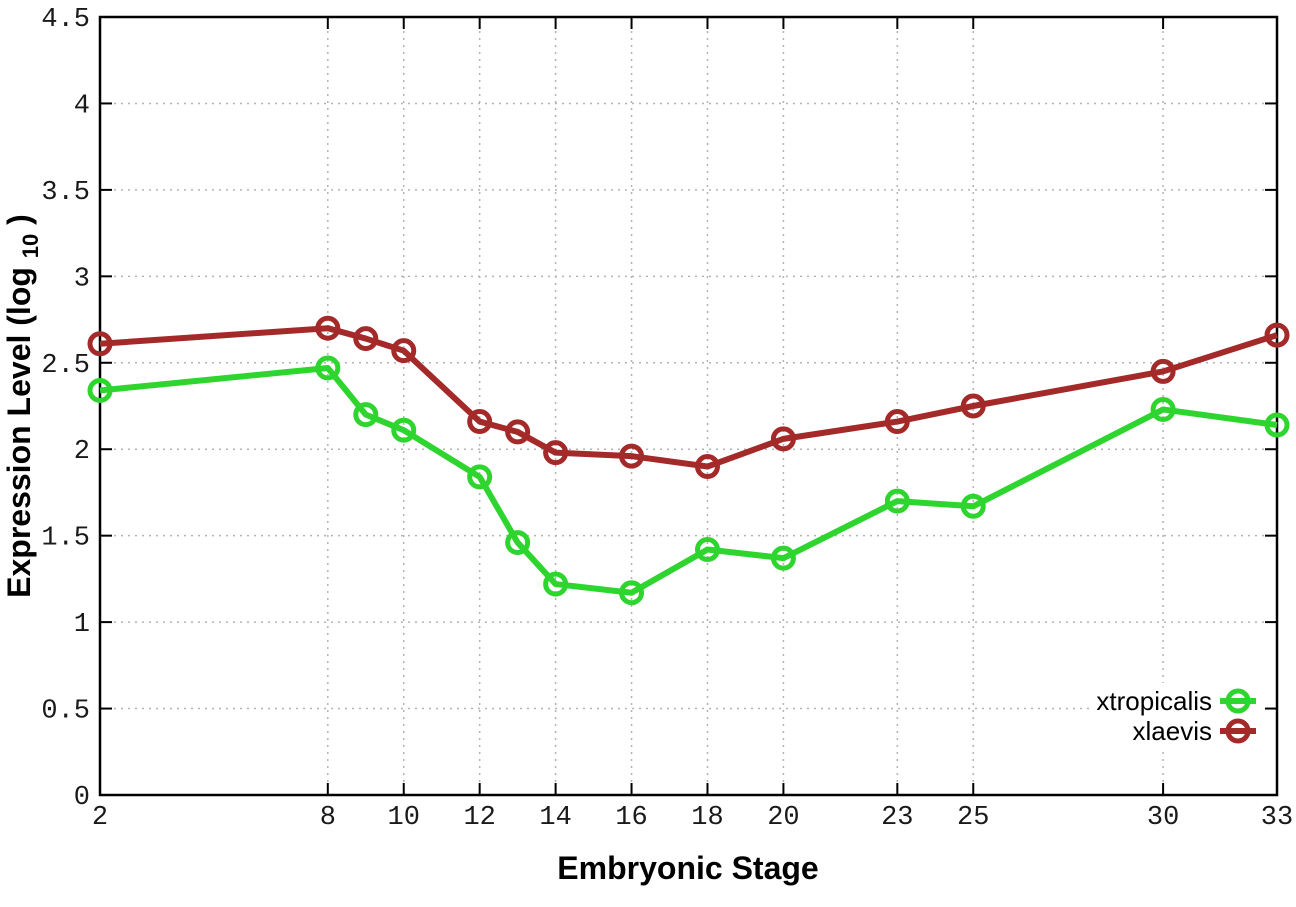 The image size is (1296, 907). Describe the element at coordinates (19, 432) in the screenshot. I see `y-axis-title-main: Expression Level (log` at that location.